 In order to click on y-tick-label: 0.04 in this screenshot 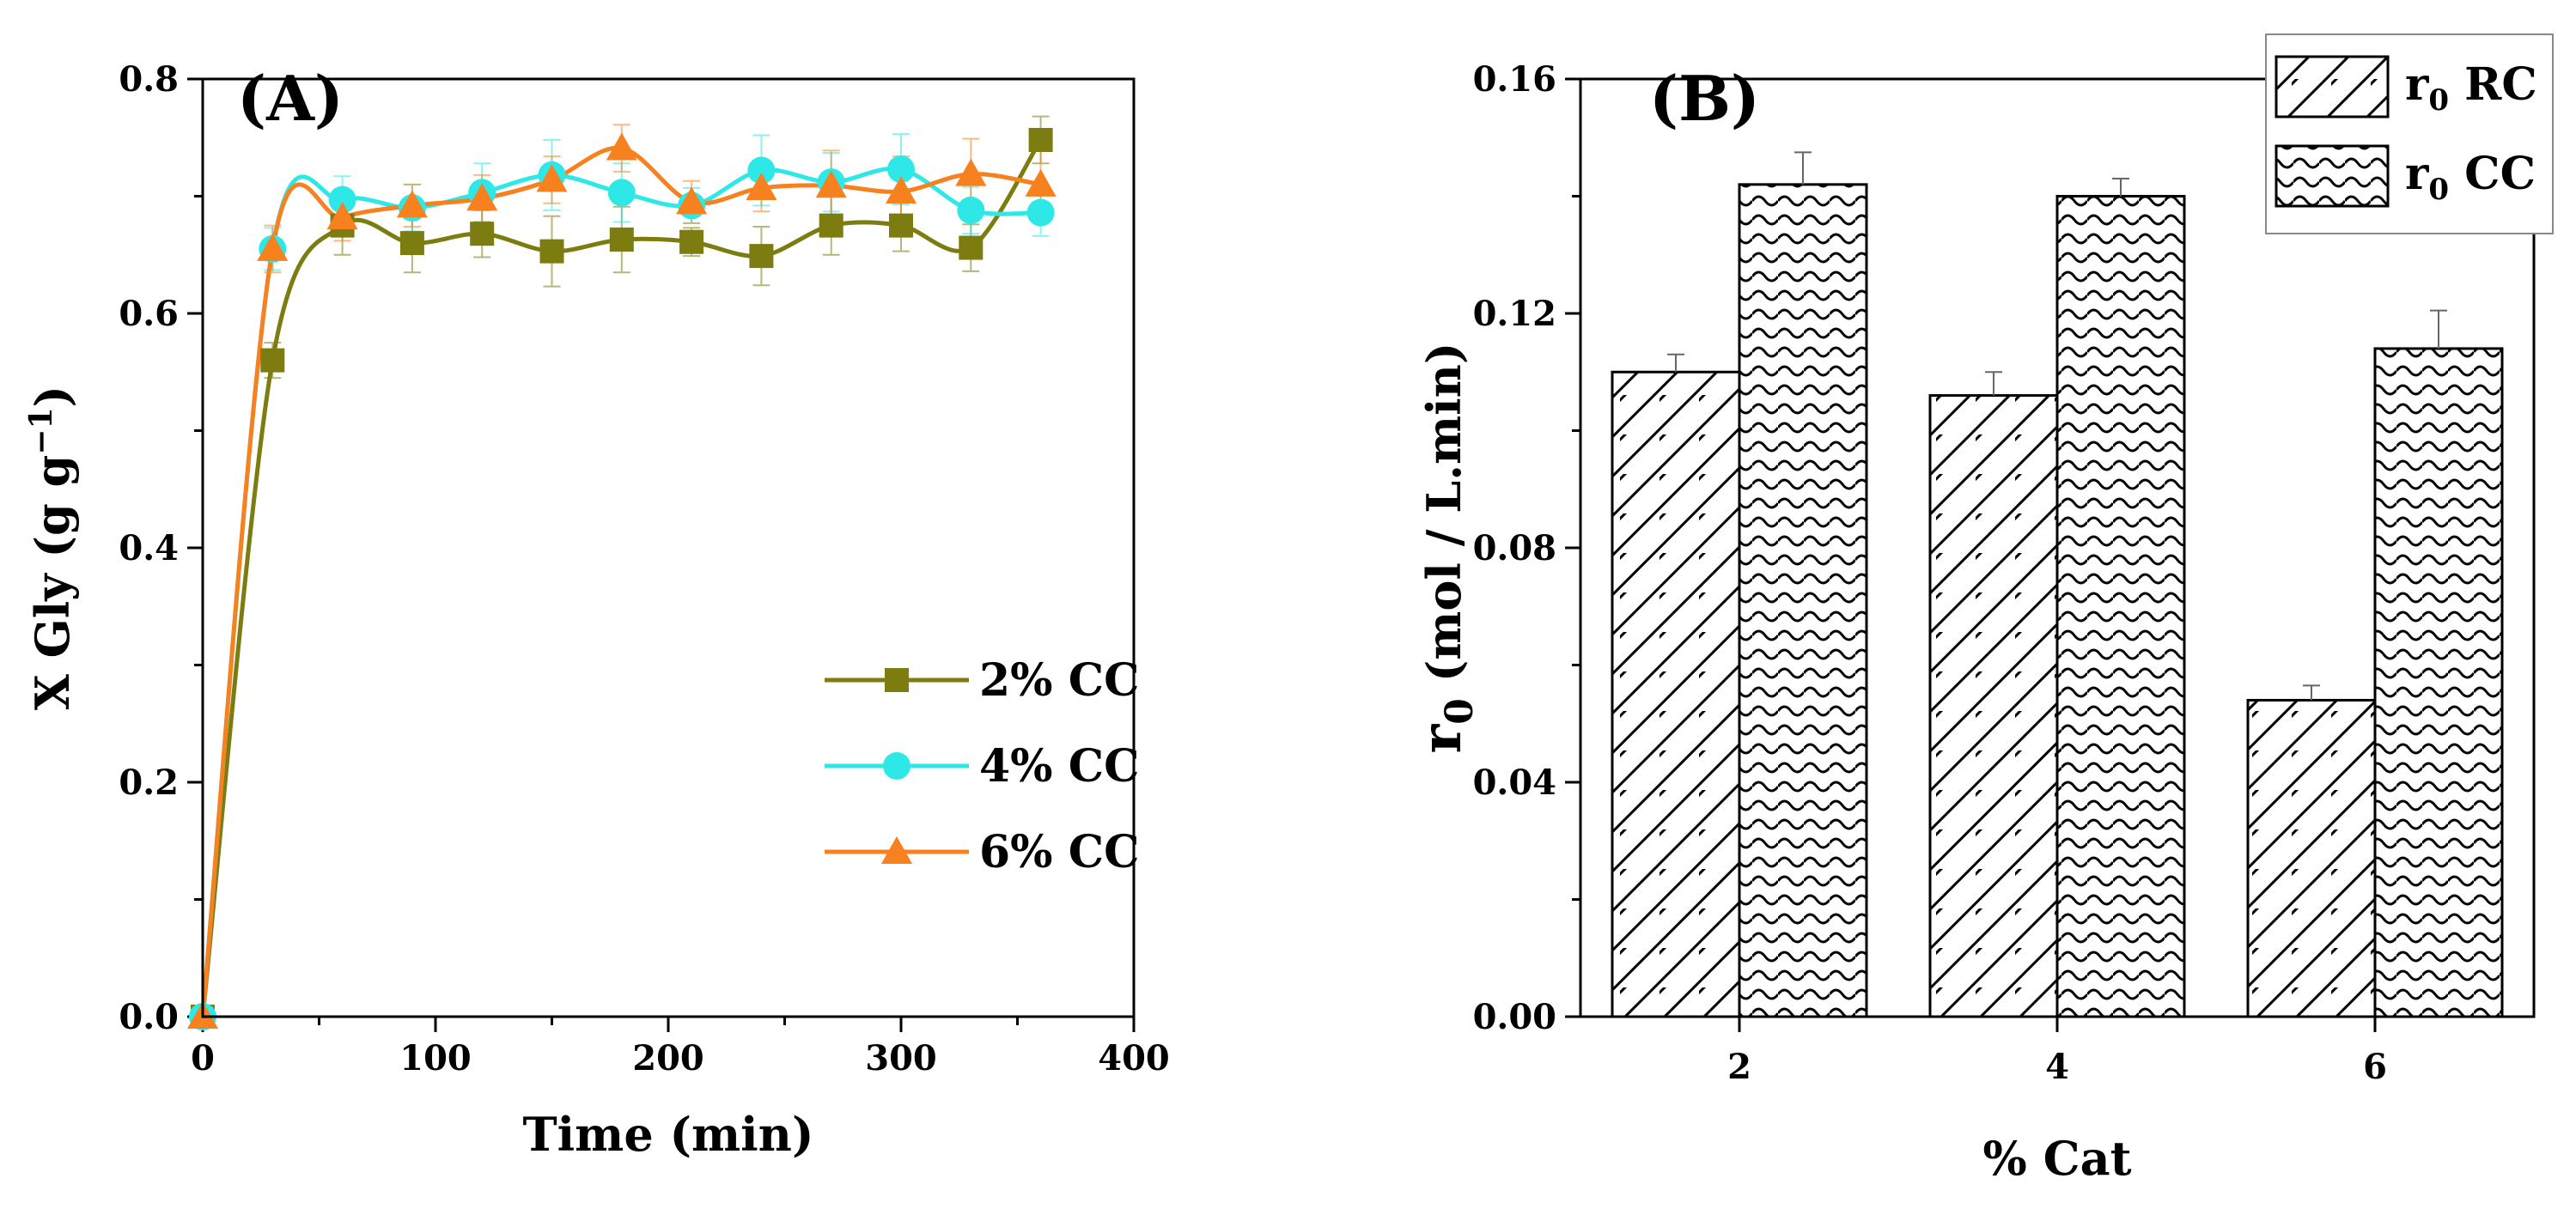, I will do `click(1514, 782)`.